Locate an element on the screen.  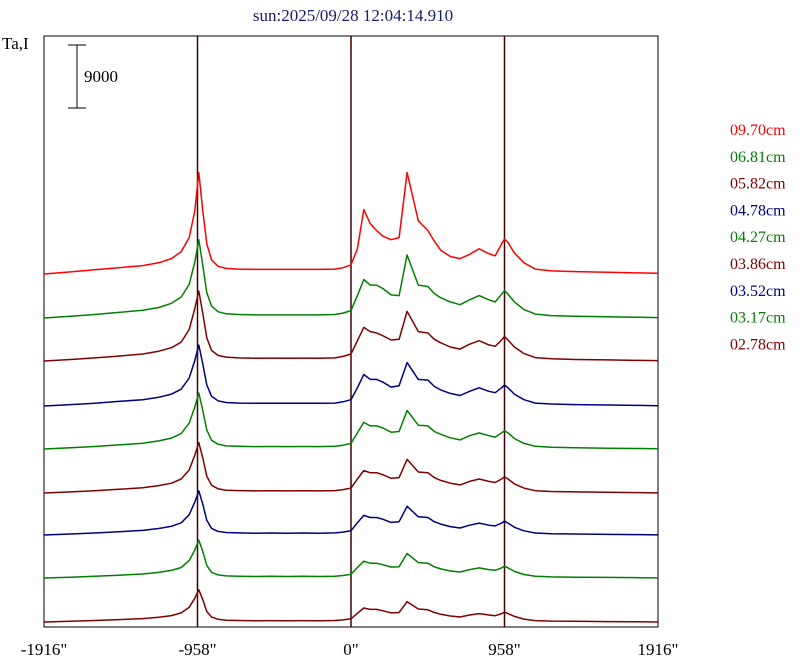
series-line-03.17cm is located at coordinates (351, 559).